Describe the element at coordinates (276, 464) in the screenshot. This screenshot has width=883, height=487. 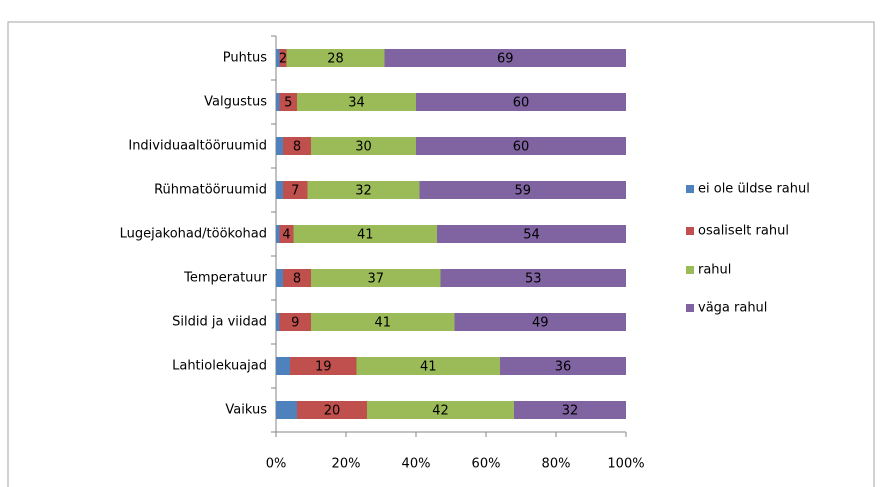
I see `x-tick-label: 0%` at that location.